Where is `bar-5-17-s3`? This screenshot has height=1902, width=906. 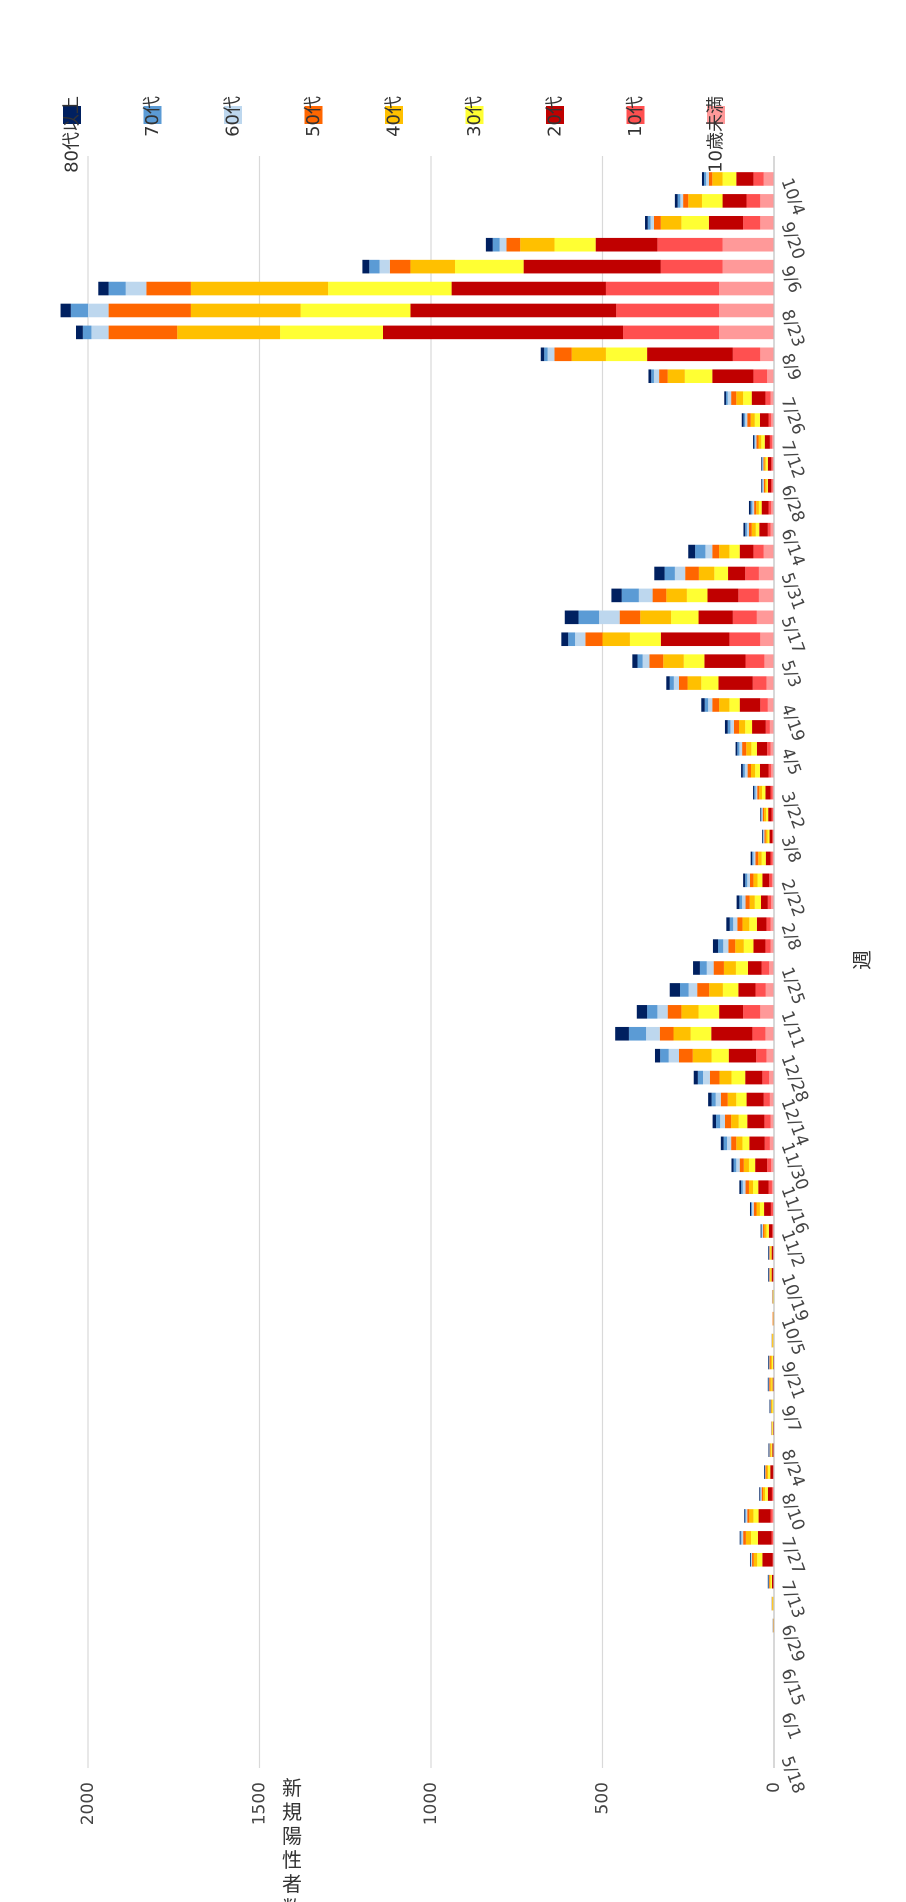 bar-5-17-s3 is located at coordinates (685, 617).